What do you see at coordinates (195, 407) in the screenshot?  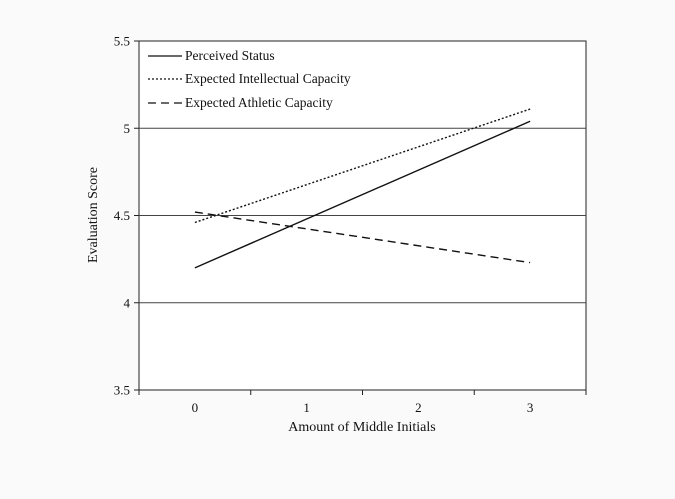 I see `x-tick-label-0: 0` at bounding box center [195, 407].